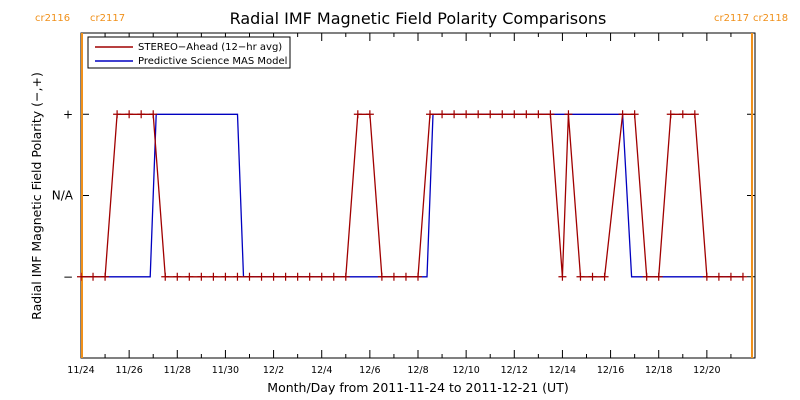 The width and height of the screenshot is (800, 400). Describe the element at coordinates (80, 370) in the screenshot. I see `x-tick-label: 11/24` at that location.